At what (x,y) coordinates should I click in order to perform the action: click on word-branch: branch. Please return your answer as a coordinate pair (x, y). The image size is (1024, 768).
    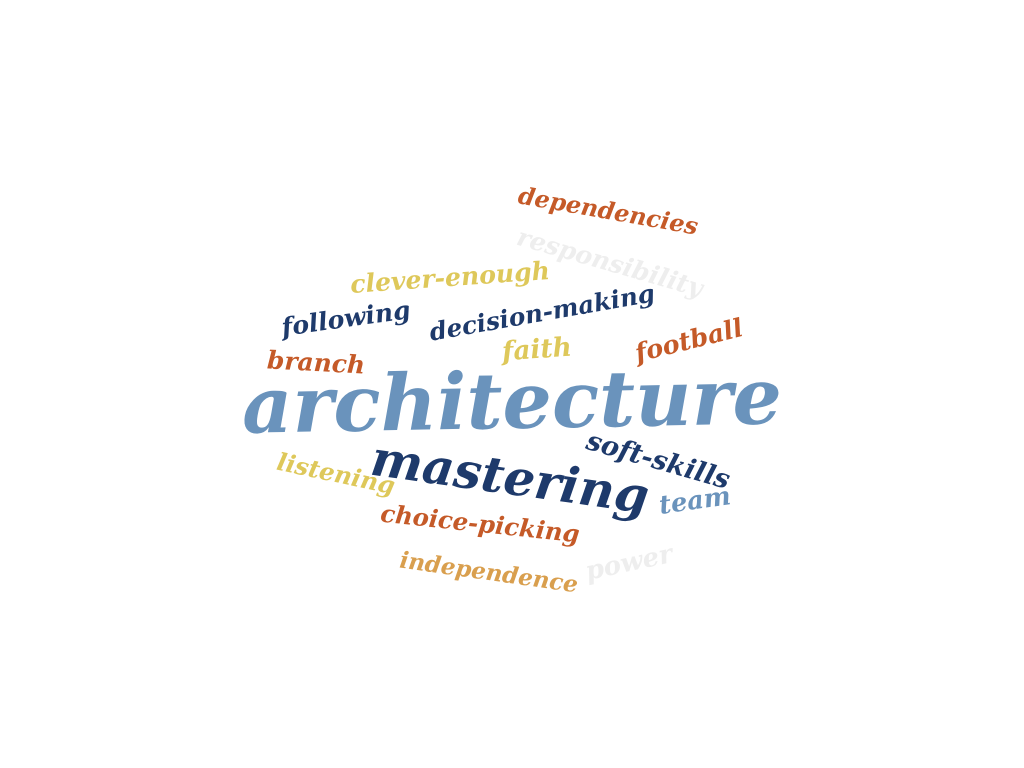
    Looking at the image, I should click on (316, 362).